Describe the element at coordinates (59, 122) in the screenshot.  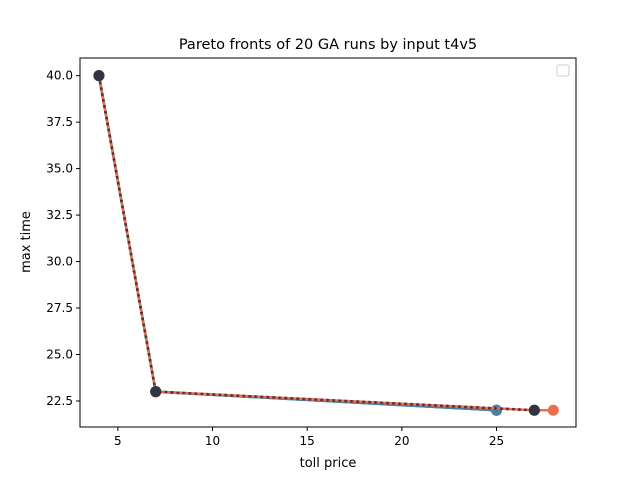
I see `y-tick-label: 37.5` at that location.